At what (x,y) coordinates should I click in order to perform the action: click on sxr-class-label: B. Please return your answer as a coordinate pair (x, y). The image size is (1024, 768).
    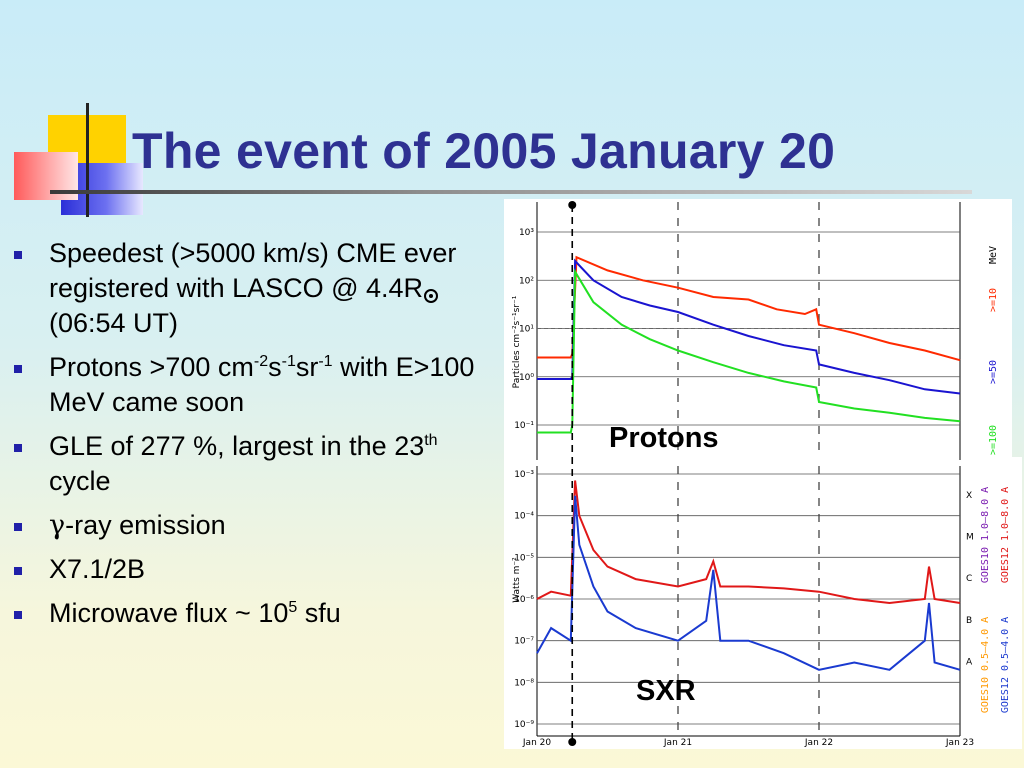
    Looking at the image, I should click on (969, 621).